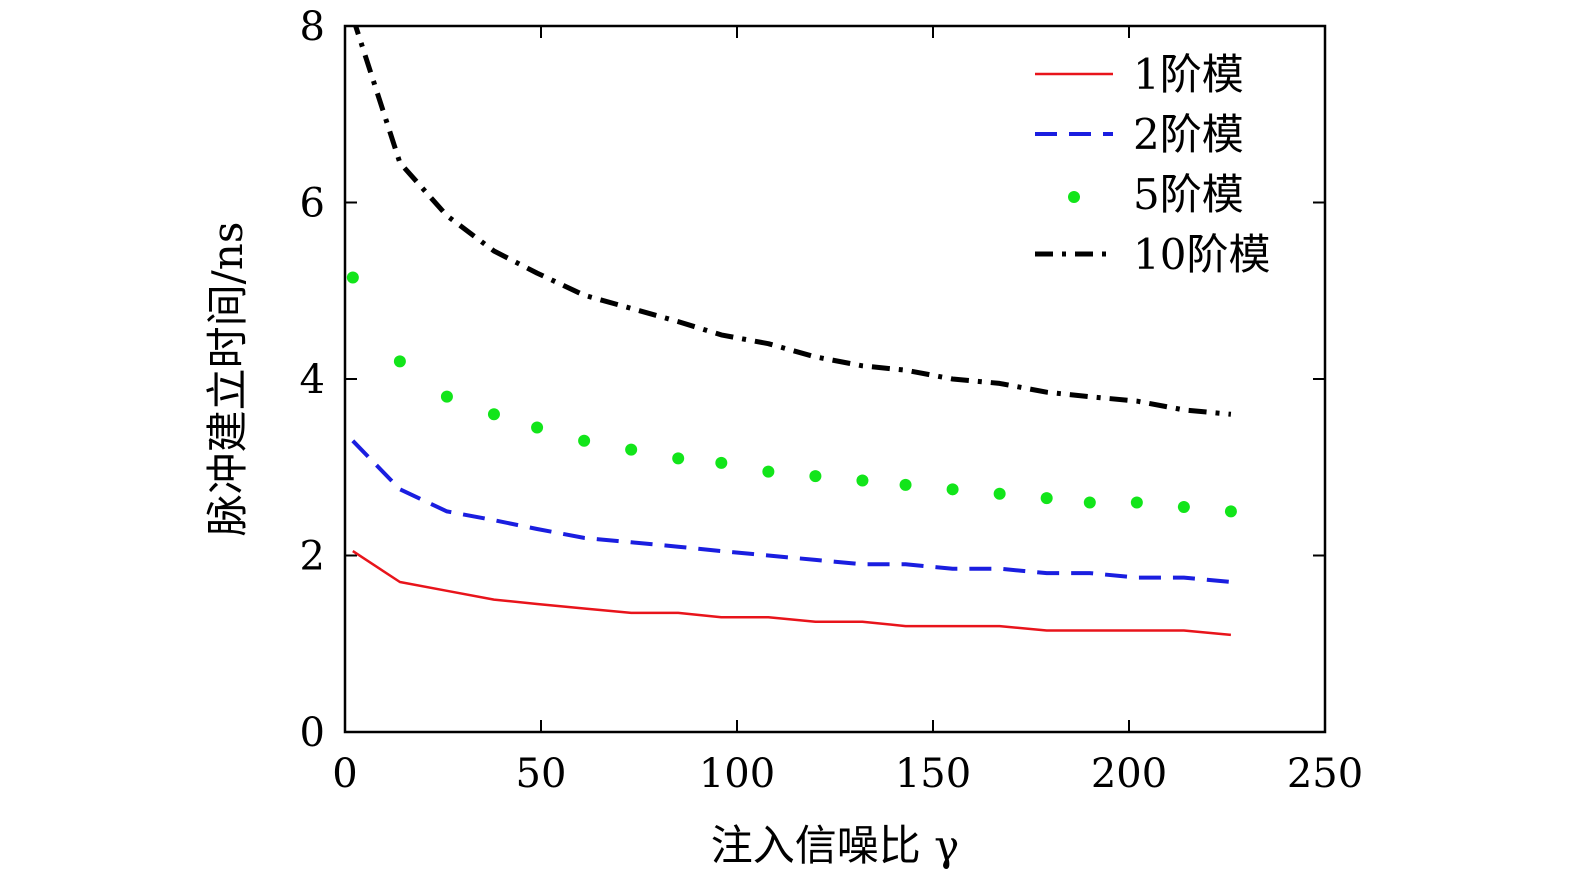  What do you see at coordinates (1188, 134) in the screenshot?
I see `legend-label: 2阶模` at bounding box center [1188, 134].